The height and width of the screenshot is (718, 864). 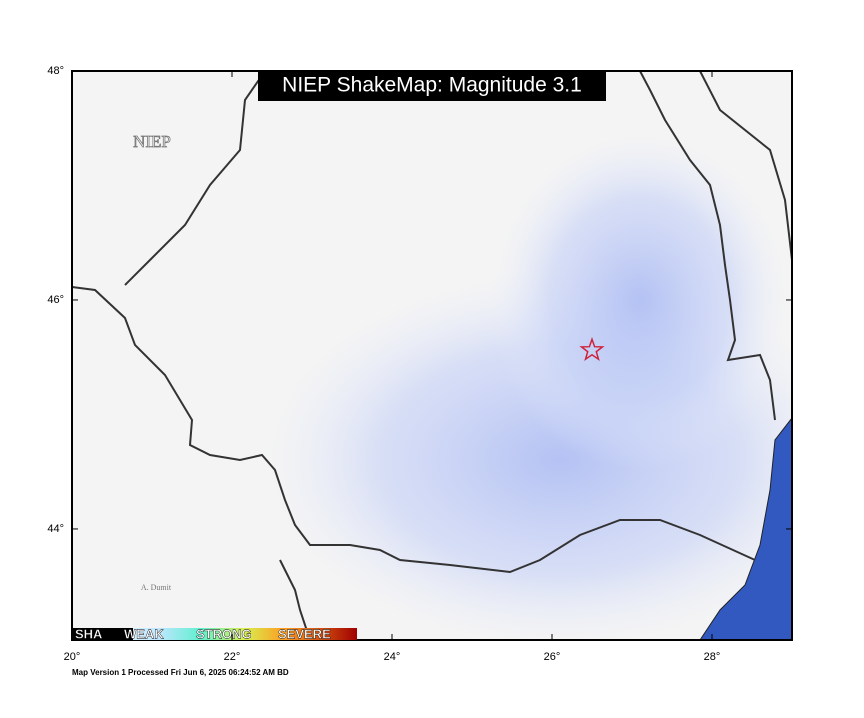 I want to click on map-title: NIEP ShakeMap: Magnitude 3.1, so click(x=432, y=85).